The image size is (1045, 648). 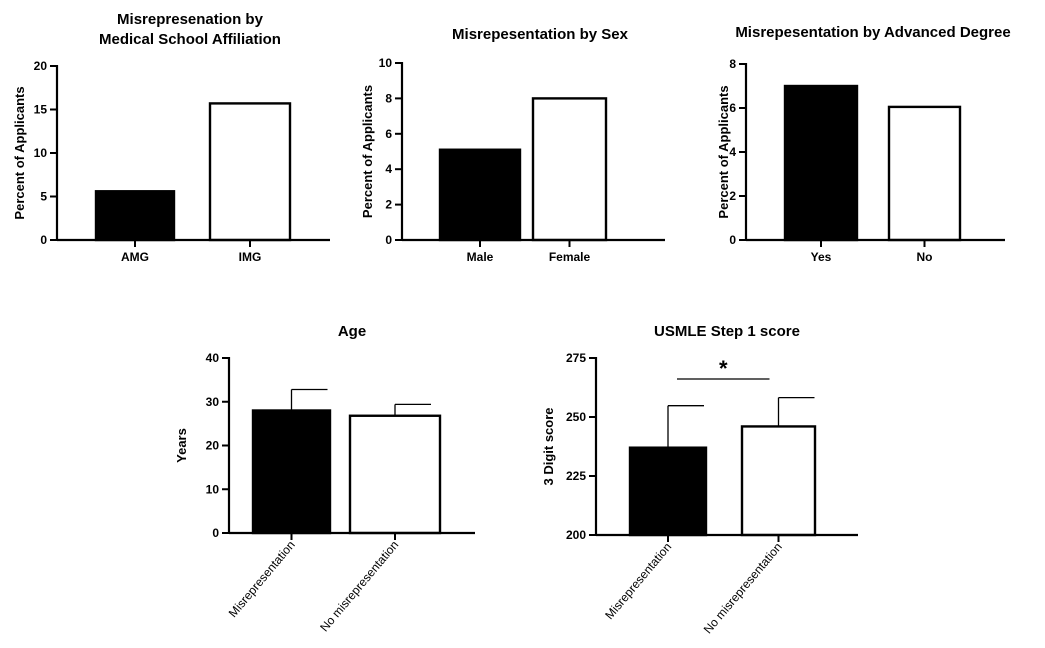 What do you see at coordinates (723, 368) in the screenshot?
I see `significance-marker: *` at bounding box center [723, 368].